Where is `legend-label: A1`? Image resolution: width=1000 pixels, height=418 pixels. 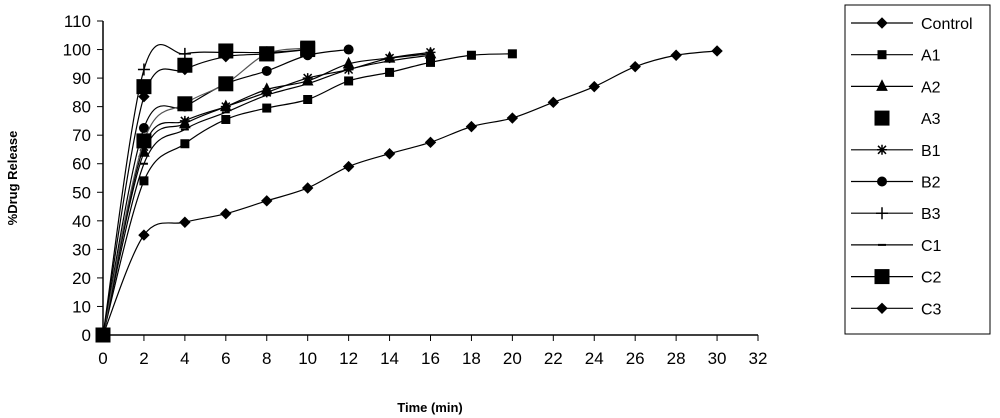 legend-label: A1 is located at coordinates (931, 56).